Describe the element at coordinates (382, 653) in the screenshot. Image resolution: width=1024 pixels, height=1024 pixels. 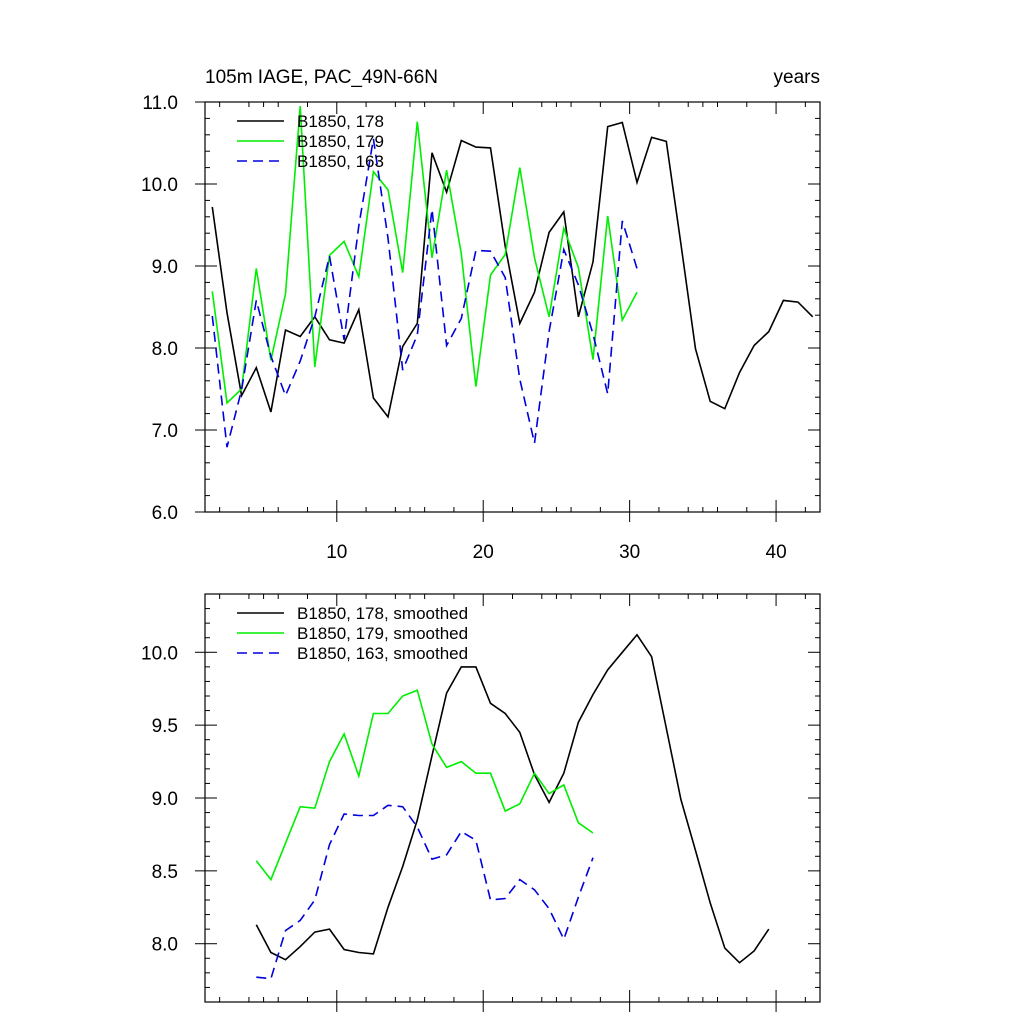
I see `bottom-legend-label-3: B1850, 163, smoothed` at that location.